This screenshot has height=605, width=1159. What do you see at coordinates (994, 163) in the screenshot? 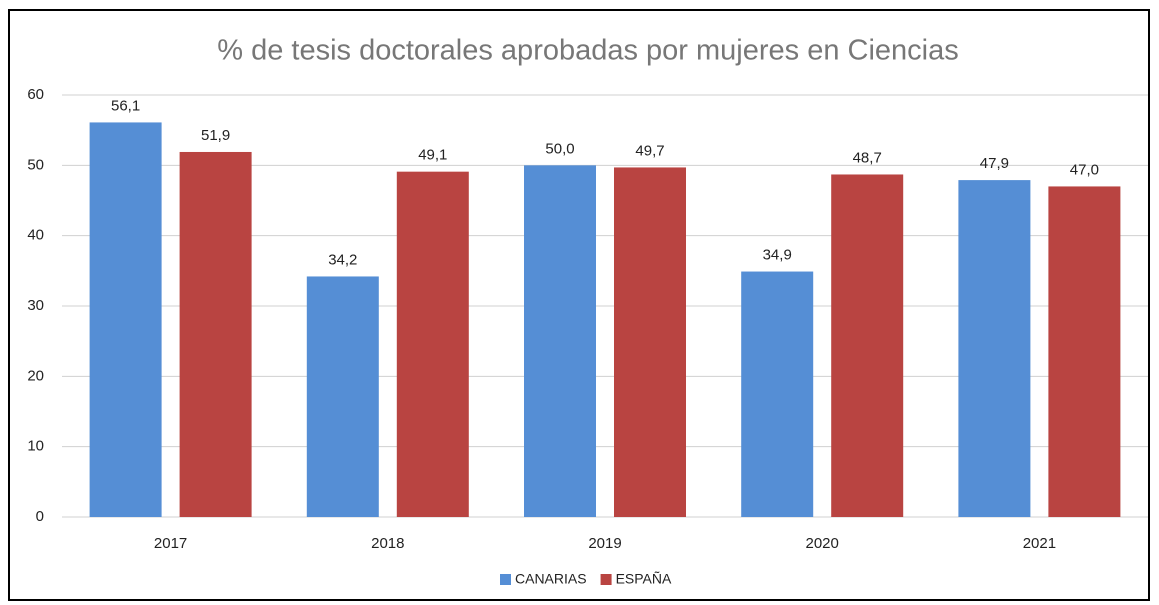
I see `data-label: 47,9` at bounding box center [994, 163].